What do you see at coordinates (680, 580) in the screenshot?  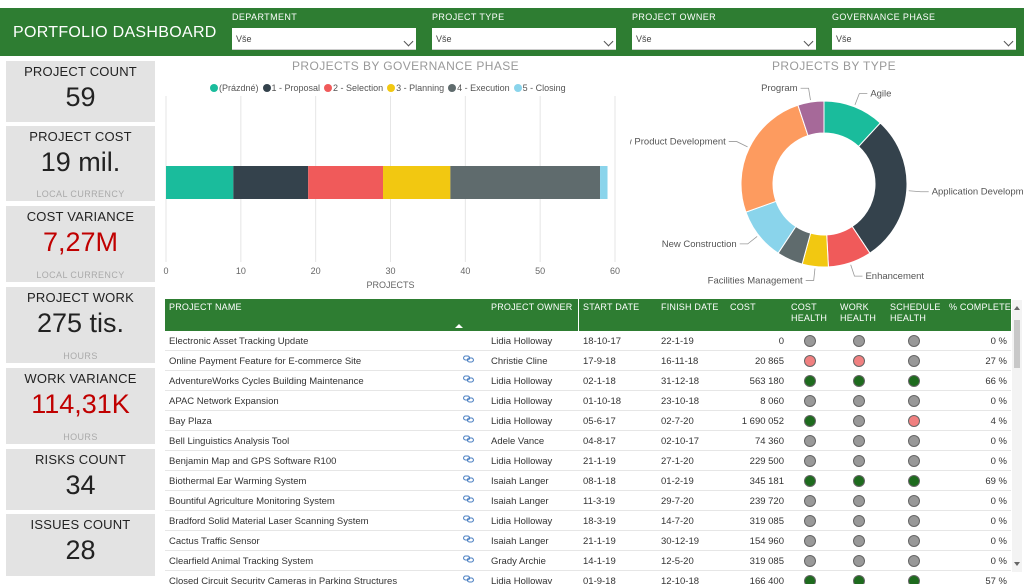 I see `finish-date-cell: 12-10-18` at bounding box center [680, 580].